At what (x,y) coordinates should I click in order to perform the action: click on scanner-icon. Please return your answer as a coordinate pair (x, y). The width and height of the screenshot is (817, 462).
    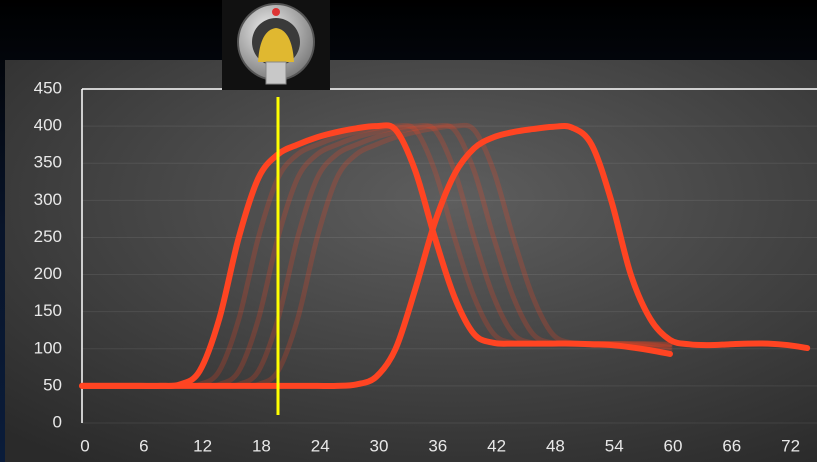
    Looking at the image, I should click on (276, 45).